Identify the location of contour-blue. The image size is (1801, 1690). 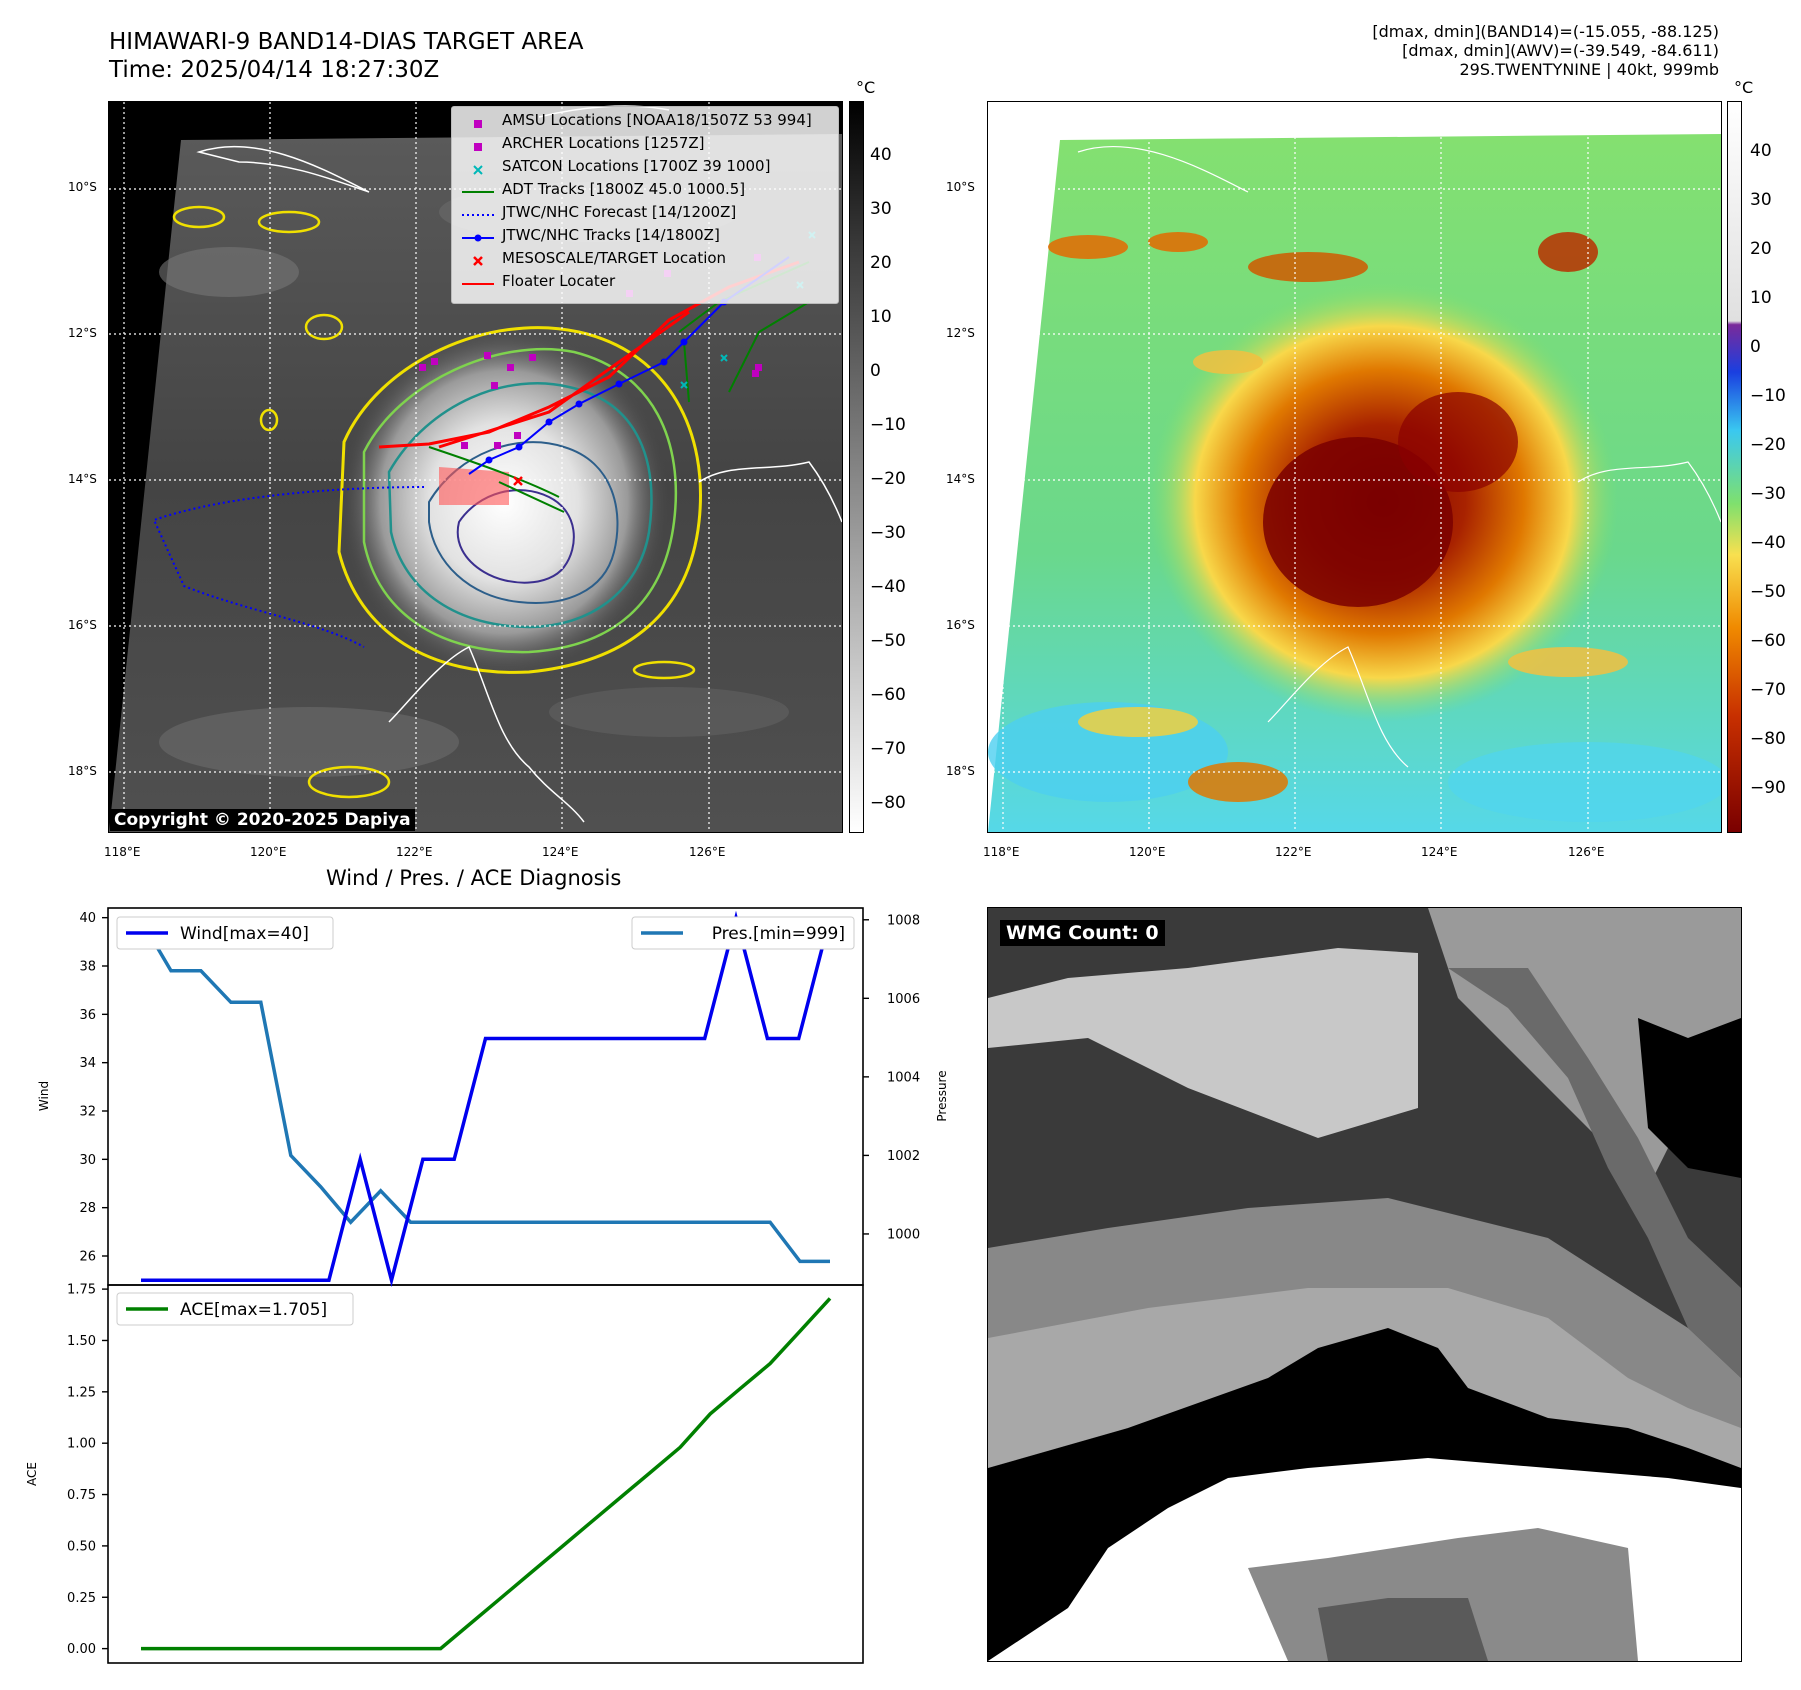
(523, 522).